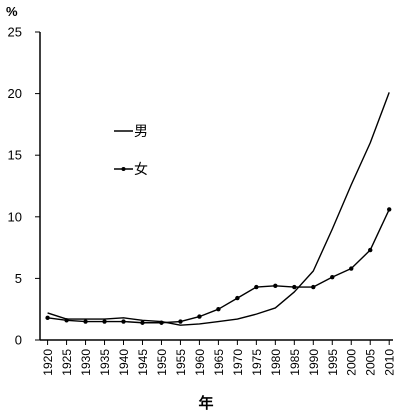 This screenshot has height=415, width=400. Describe the element at coordinates (131, 169) in the screenshot. I see `legend-item-female: 女` at that location.